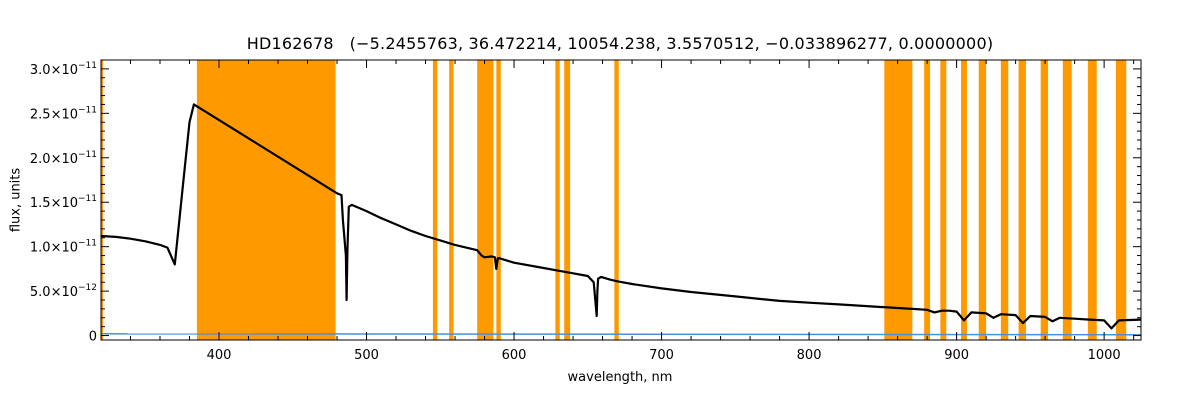 This screenshot has height=400, width=1200. What do you see at coordinates (63, 202) in the screenshot?
I see `y-tick-label-3: 1.5×10⁻¹¹` at bounding box center [63, 202].